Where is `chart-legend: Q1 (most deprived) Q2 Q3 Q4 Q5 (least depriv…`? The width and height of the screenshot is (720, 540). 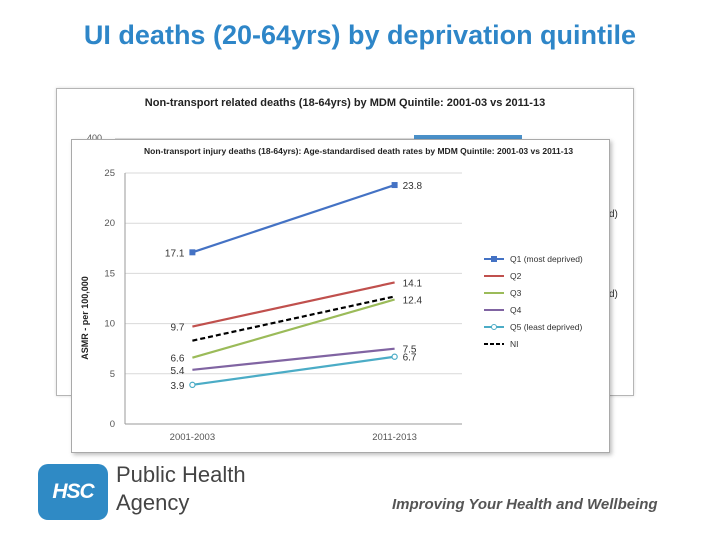
chart-legend: Q1 (most deprived) Q2 Q3 Q4 Q5 (least depriv… is located at coordinates (533, 301).